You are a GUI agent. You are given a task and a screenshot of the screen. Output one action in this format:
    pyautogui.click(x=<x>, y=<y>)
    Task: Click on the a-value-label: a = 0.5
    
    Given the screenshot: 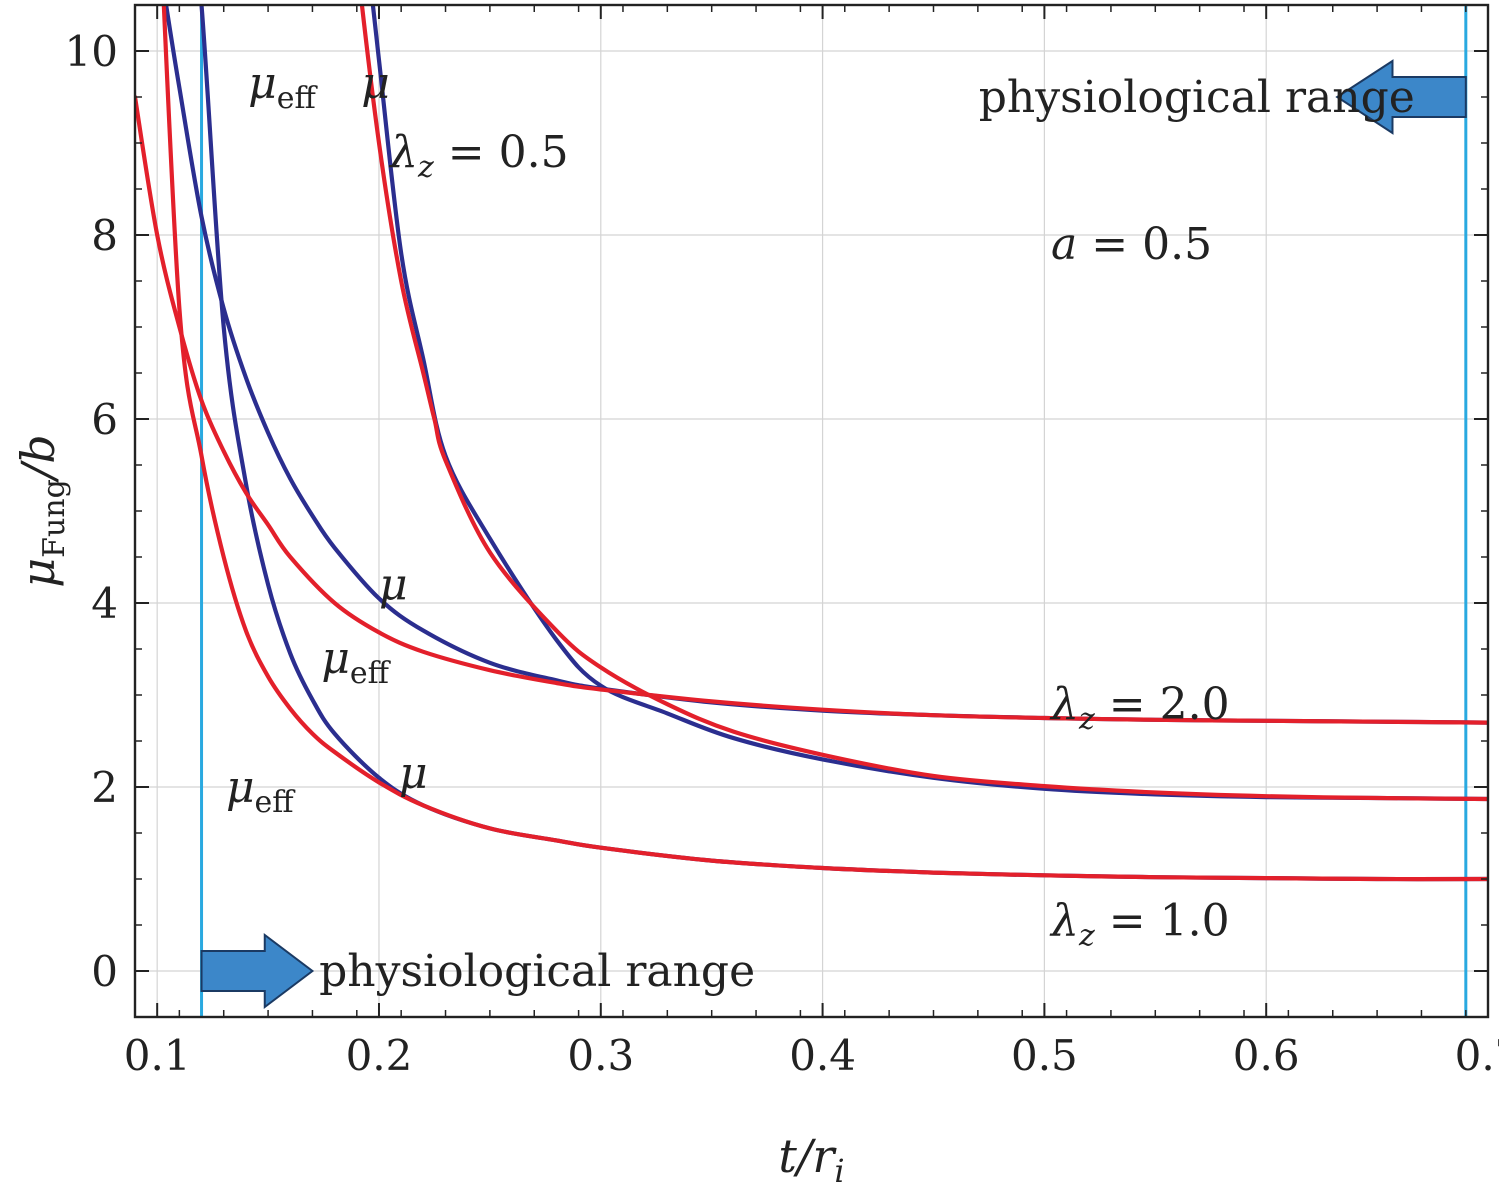 What is the action you would take?
    pyautogui.click(x=1131, y=244)
    